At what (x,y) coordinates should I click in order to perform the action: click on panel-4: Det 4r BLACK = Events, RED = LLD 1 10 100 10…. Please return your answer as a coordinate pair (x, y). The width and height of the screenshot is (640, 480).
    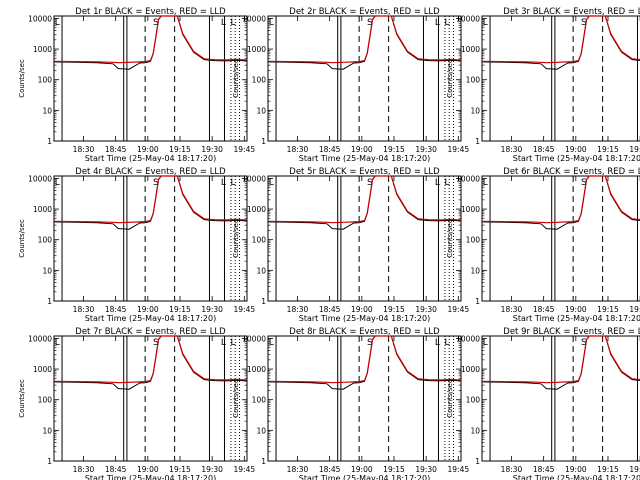
    Looking at the image, I should click on (136, 245).